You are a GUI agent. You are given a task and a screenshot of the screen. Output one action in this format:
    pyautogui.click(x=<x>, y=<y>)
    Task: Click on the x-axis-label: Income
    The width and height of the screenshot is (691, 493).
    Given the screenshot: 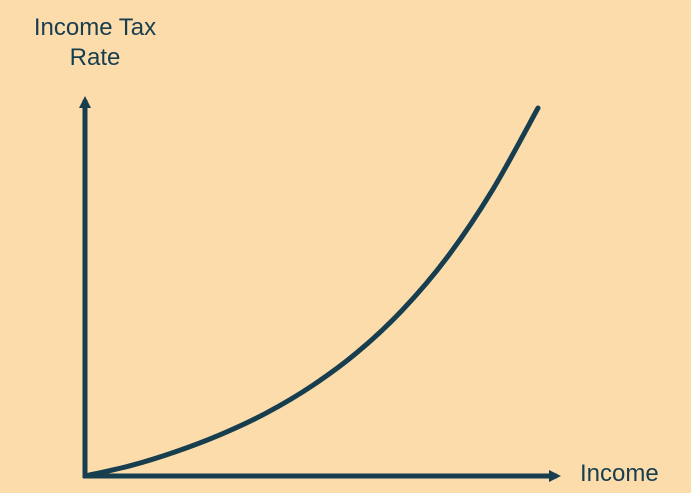 What is the action you would take?
    pyautogui.click(x=619, y=473)
    